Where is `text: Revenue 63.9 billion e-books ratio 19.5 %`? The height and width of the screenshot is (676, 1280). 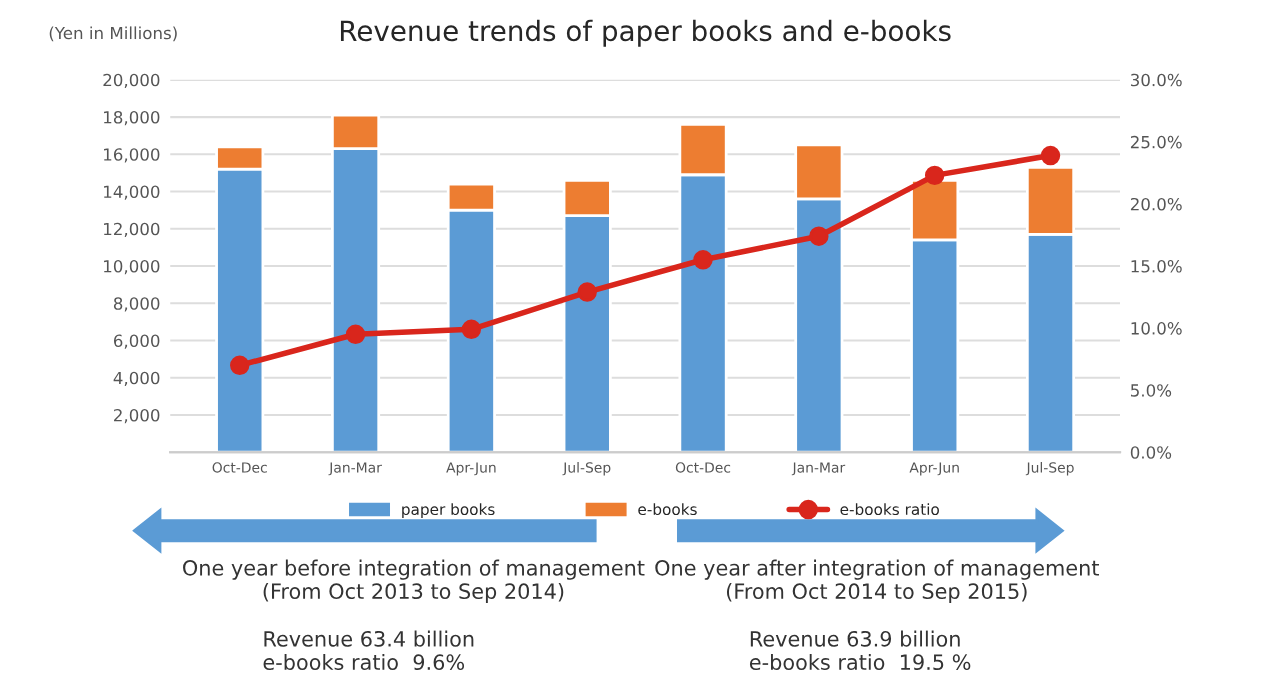
text: Revenue 63.9 billion e-books ratio 19.5 % is located at coordinates (860, 650).